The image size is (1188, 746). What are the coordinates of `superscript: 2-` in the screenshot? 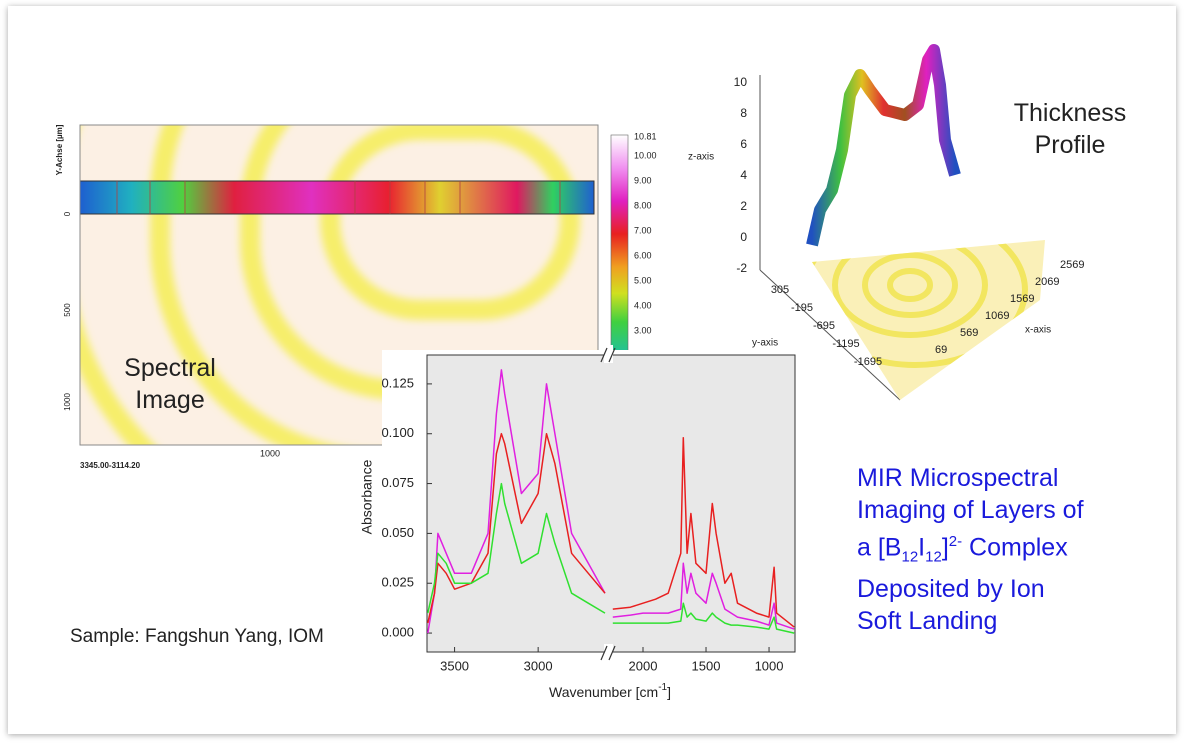 It's located at (955, 541).